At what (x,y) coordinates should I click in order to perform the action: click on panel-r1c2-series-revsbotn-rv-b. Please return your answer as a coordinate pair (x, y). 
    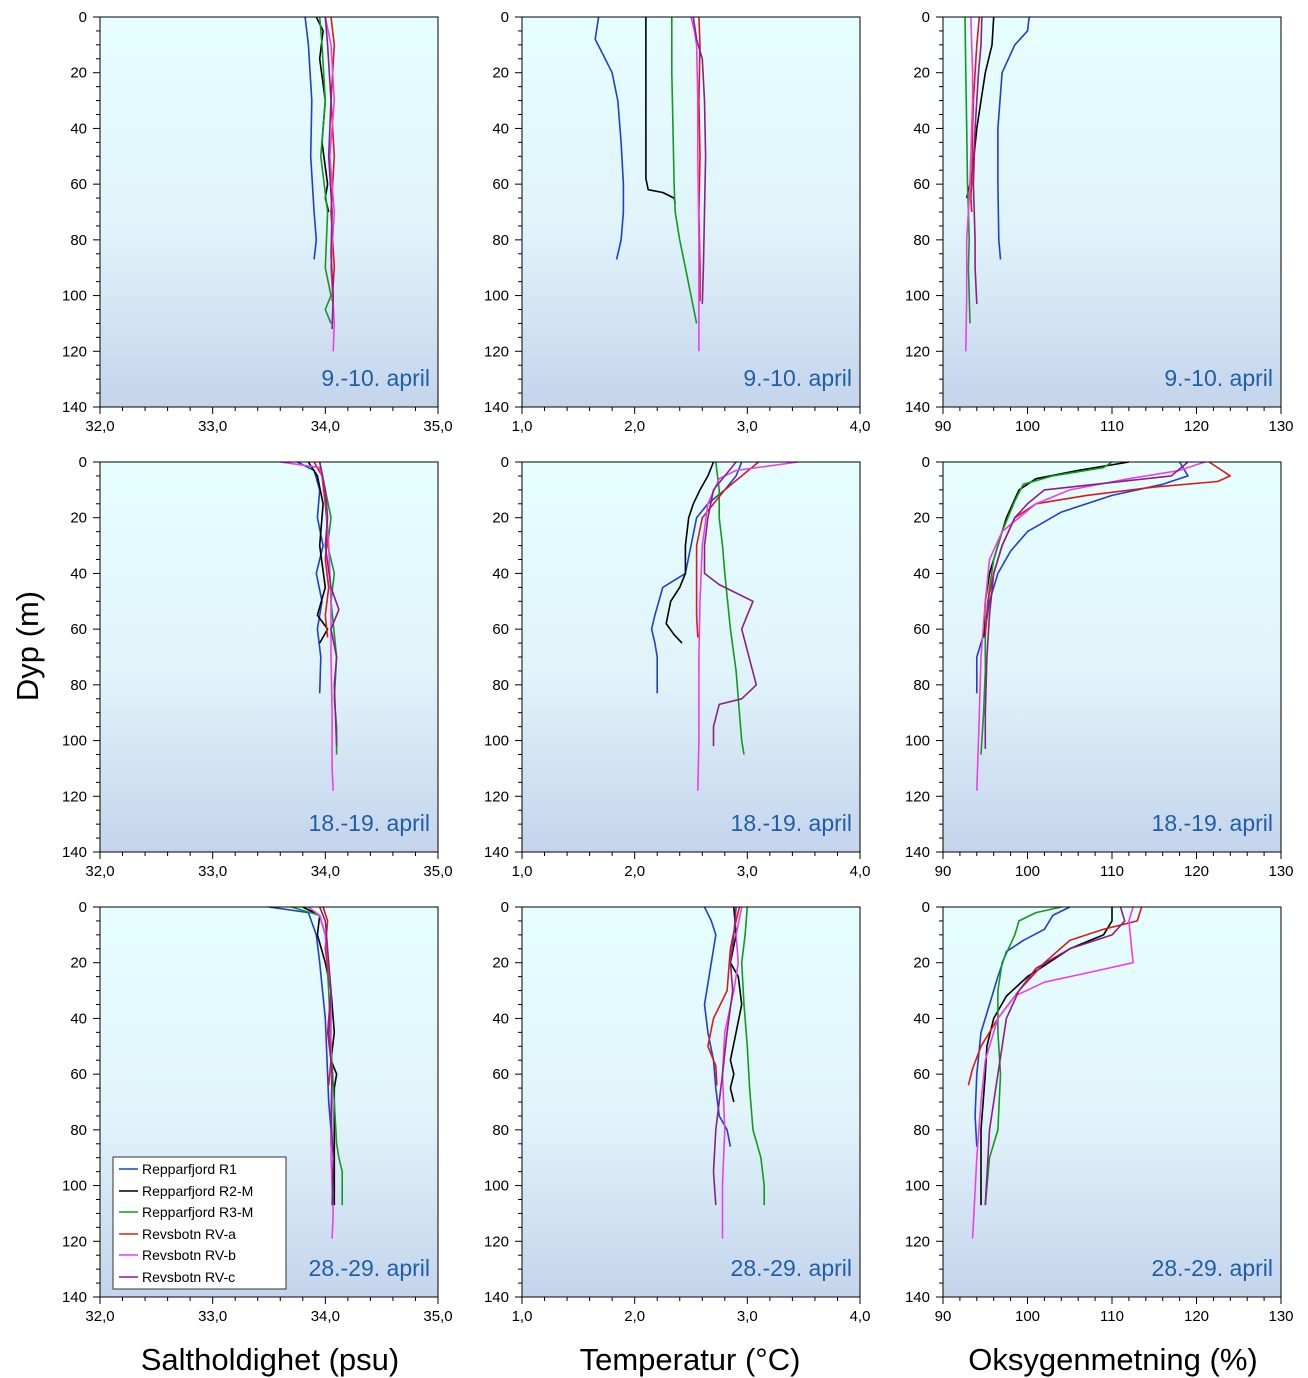
    Looking at the image, I should click on (695, 184).